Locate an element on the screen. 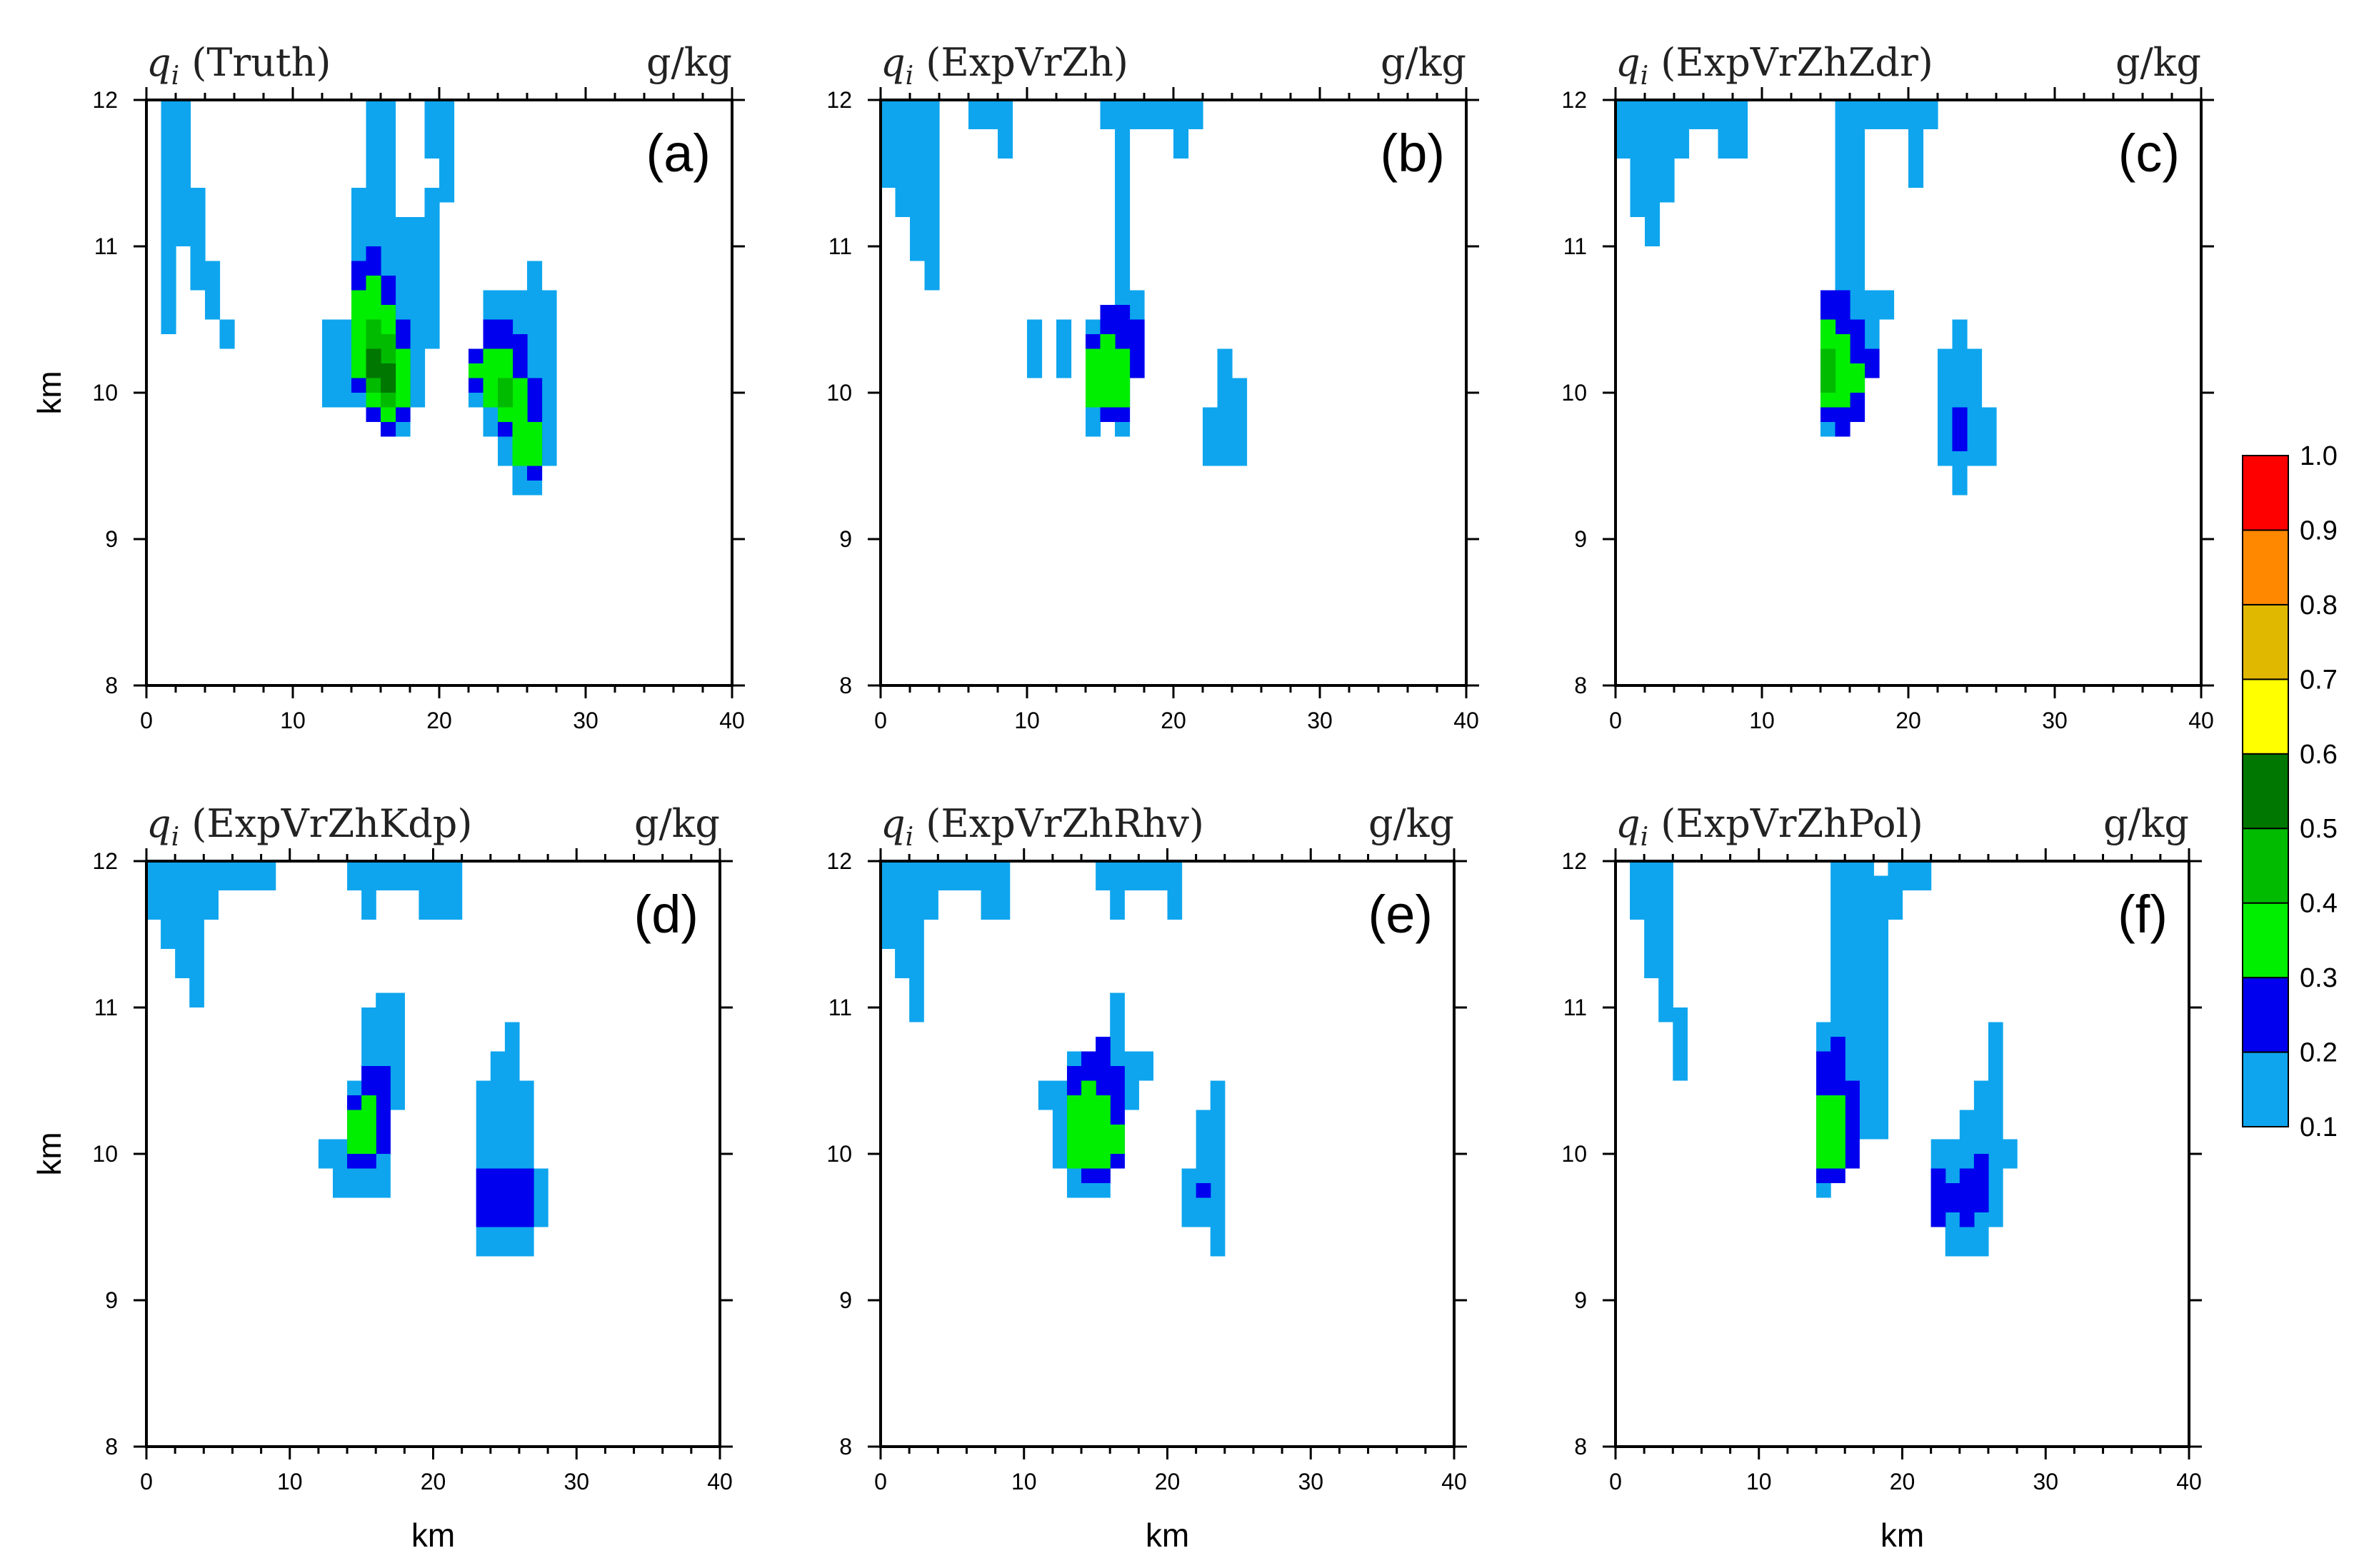 Image resolution: width=2374 pixels, height=1568 pixels. colorbar-label: 0.1 is located at coordinates (2319, 1127).